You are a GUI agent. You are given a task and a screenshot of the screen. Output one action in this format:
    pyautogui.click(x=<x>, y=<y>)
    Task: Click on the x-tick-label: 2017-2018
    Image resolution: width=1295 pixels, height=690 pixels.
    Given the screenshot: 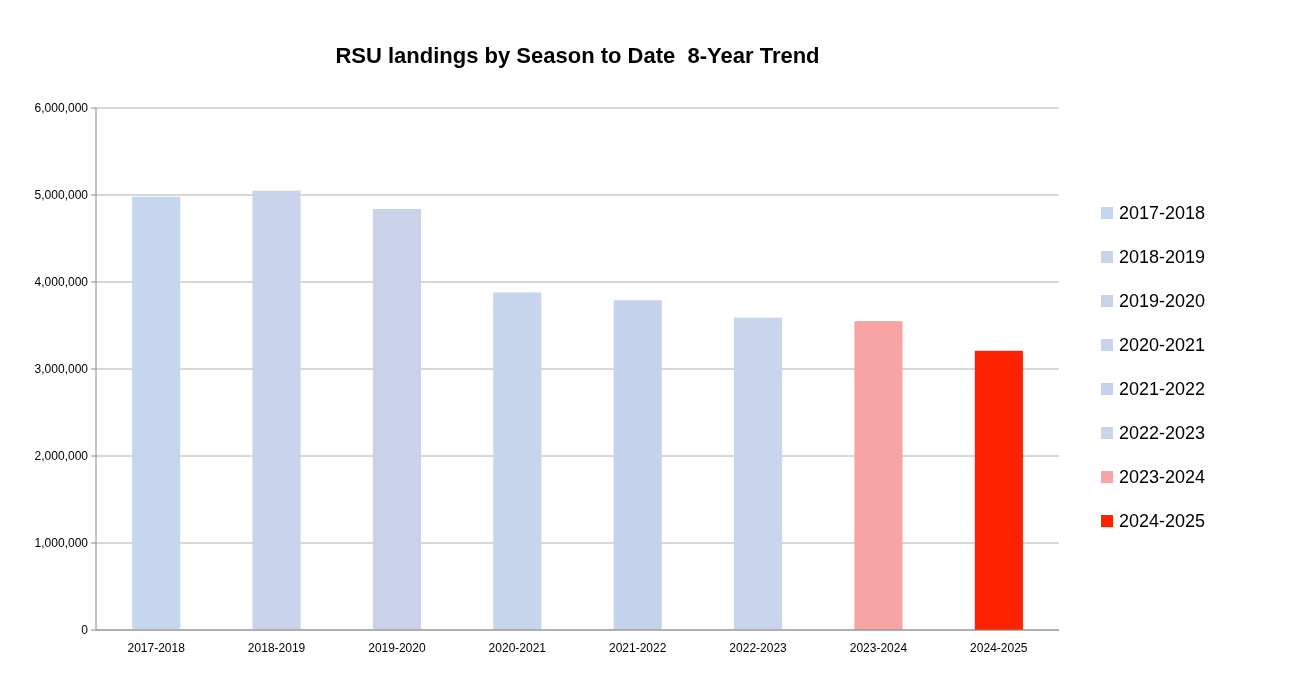 What is the action you would take?
    pyautogui.click(x=156, y=648)
    